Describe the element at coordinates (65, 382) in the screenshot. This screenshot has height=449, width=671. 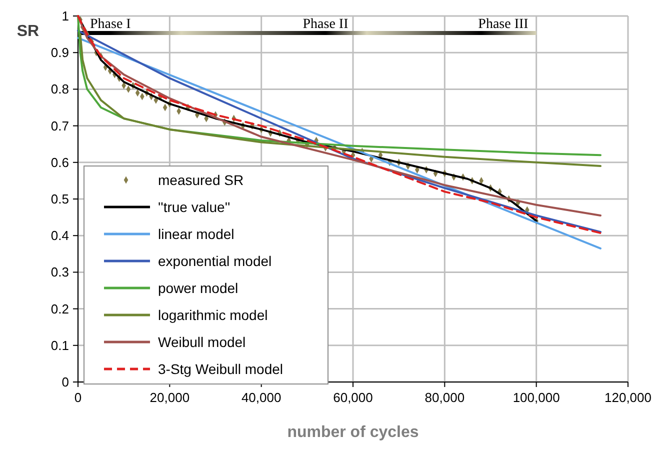
I see `y-tick-label: 0` at that location.